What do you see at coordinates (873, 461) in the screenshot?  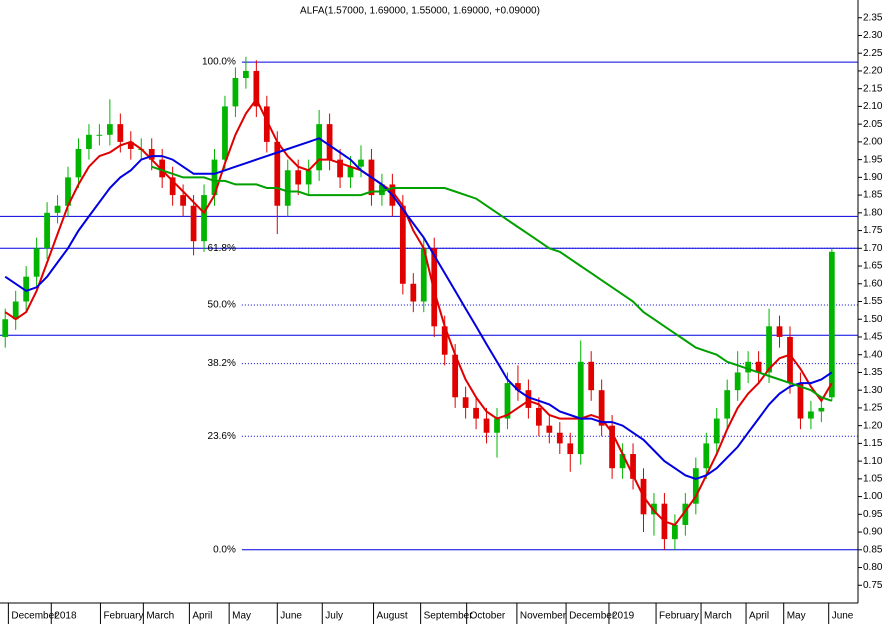 I see `y-tick-label: 1.10` at bounding box center [873, 461].